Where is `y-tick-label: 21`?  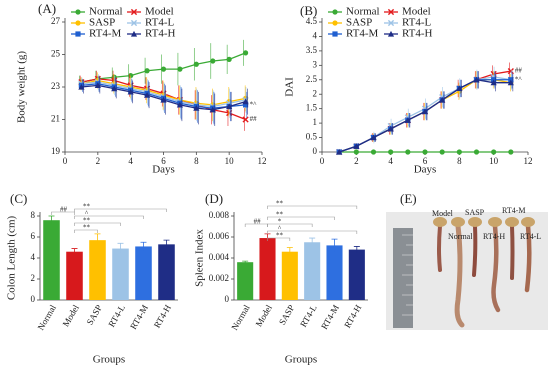 y-tick-label: 21 is located at coordinates (55, 119).